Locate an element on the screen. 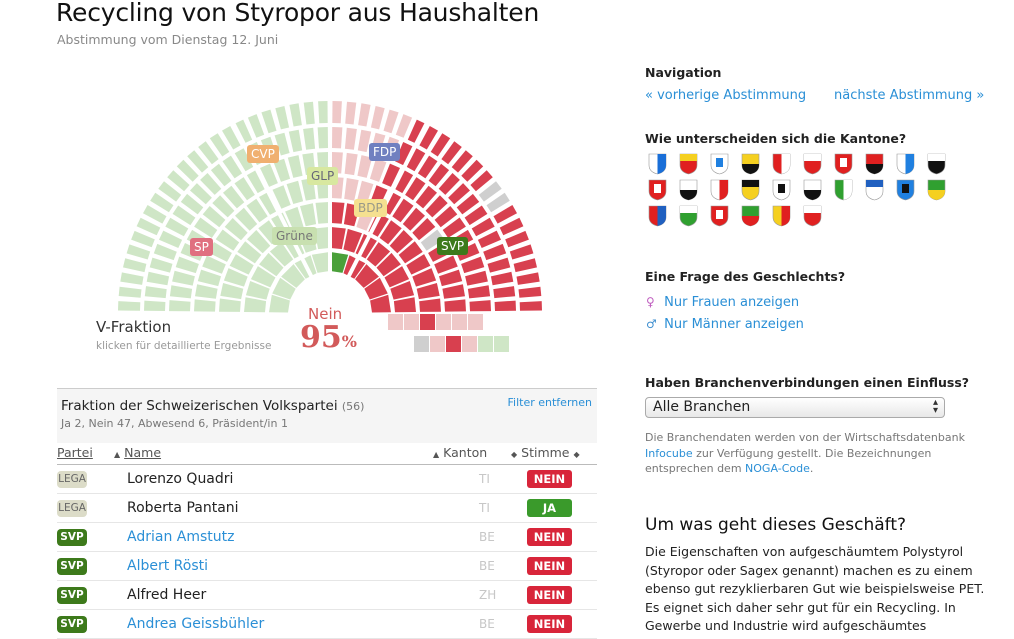  table-row: LEGA Roberta Pantani TI JA is located at coordinates (327, 508).